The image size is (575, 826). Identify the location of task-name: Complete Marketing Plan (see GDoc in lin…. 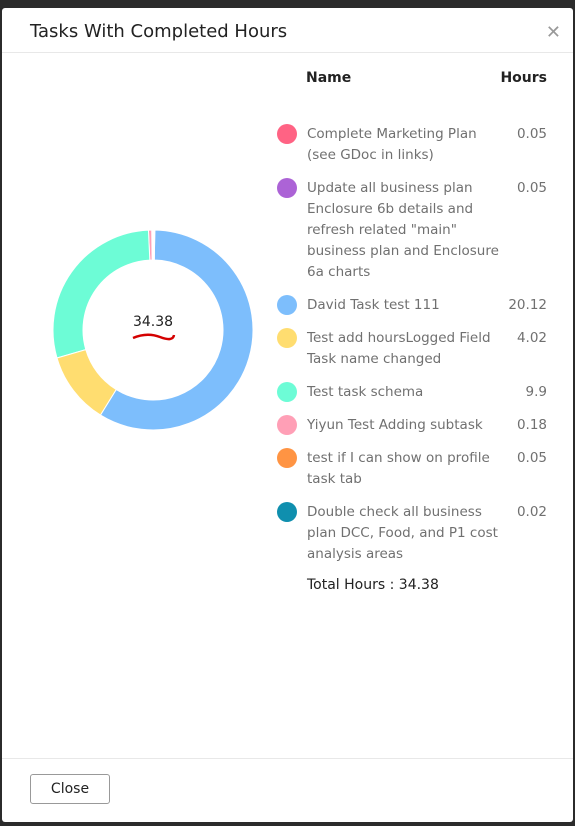
(392, 144).